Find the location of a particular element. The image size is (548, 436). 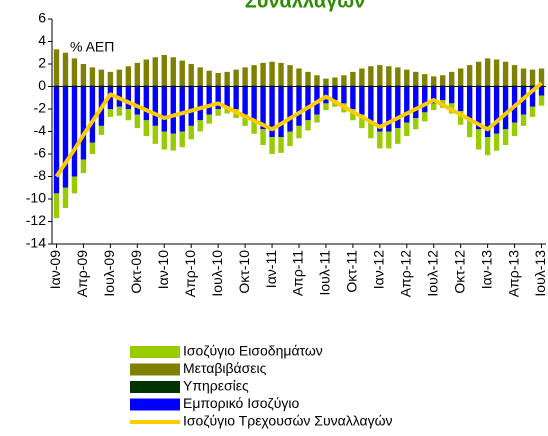

x-tick-label: Απρ-10 is located at coordinates (190, 273).